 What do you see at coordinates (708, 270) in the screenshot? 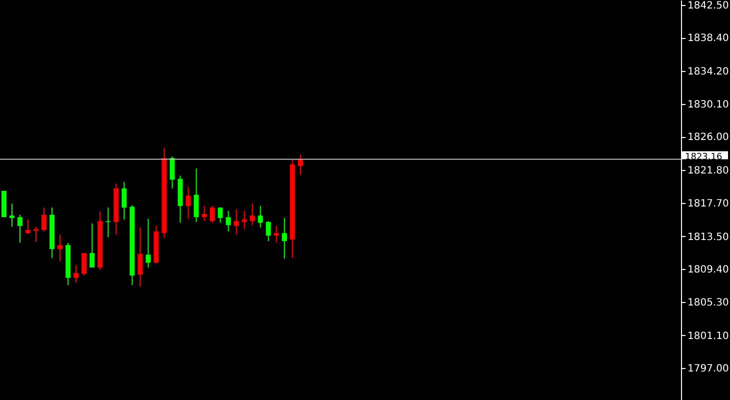
I see `y-tick-label: 1809.40` at bounding box center [708, 270].